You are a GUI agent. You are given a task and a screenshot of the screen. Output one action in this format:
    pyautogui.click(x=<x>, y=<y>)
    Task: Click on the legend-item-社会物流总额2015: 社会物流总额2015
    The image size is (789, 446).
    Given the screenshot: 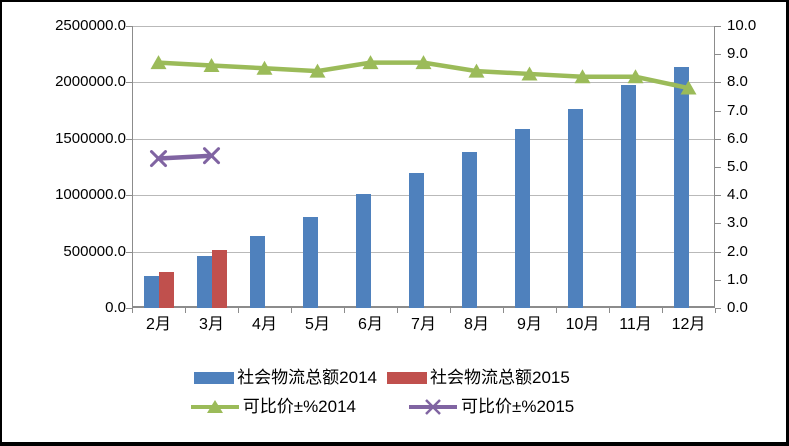 What is the action you would take?
    pyautogui.click(x=478, y=378)
    